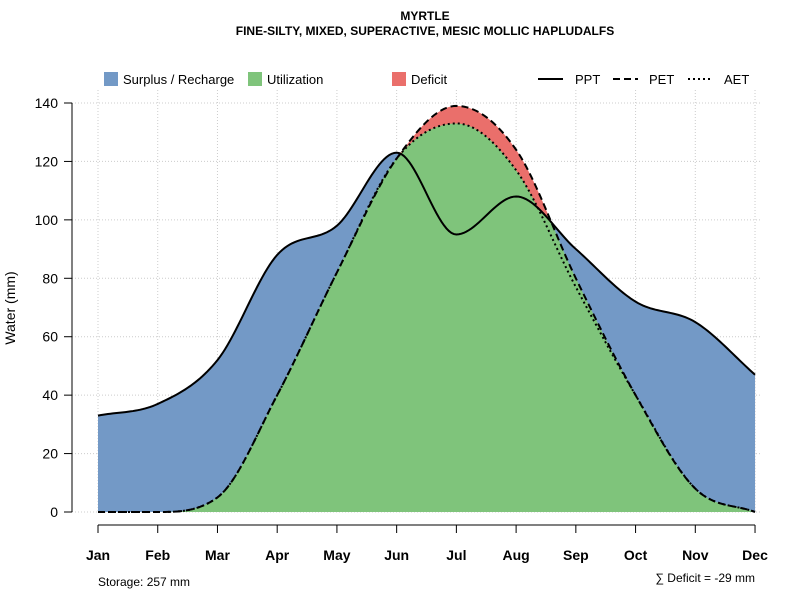 Image resolution: width=800 pixels, height=600 pixels. Describe the element at coordinates (736, 79) in the screenshot. I see `legend-label-aet: AET` at that location.